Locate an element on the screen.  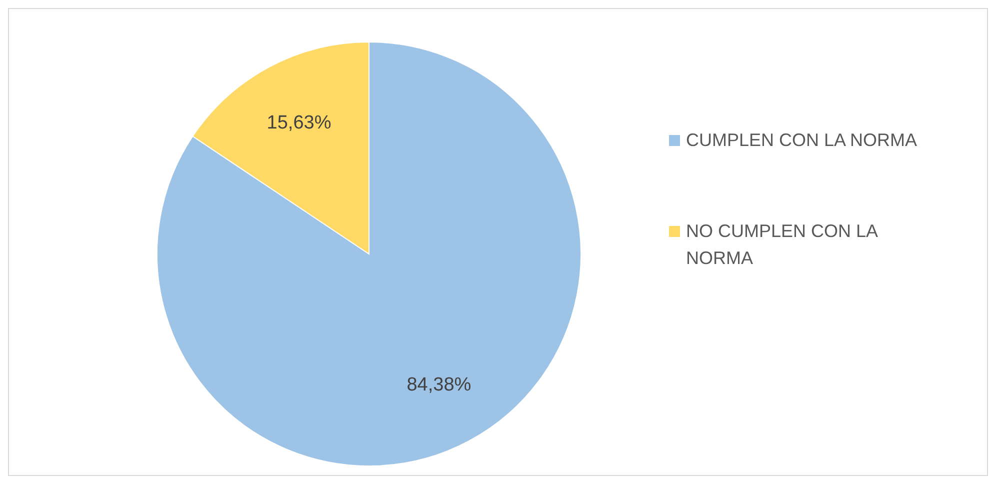
data-label: 15,63% is located at coordinates (299, 123).